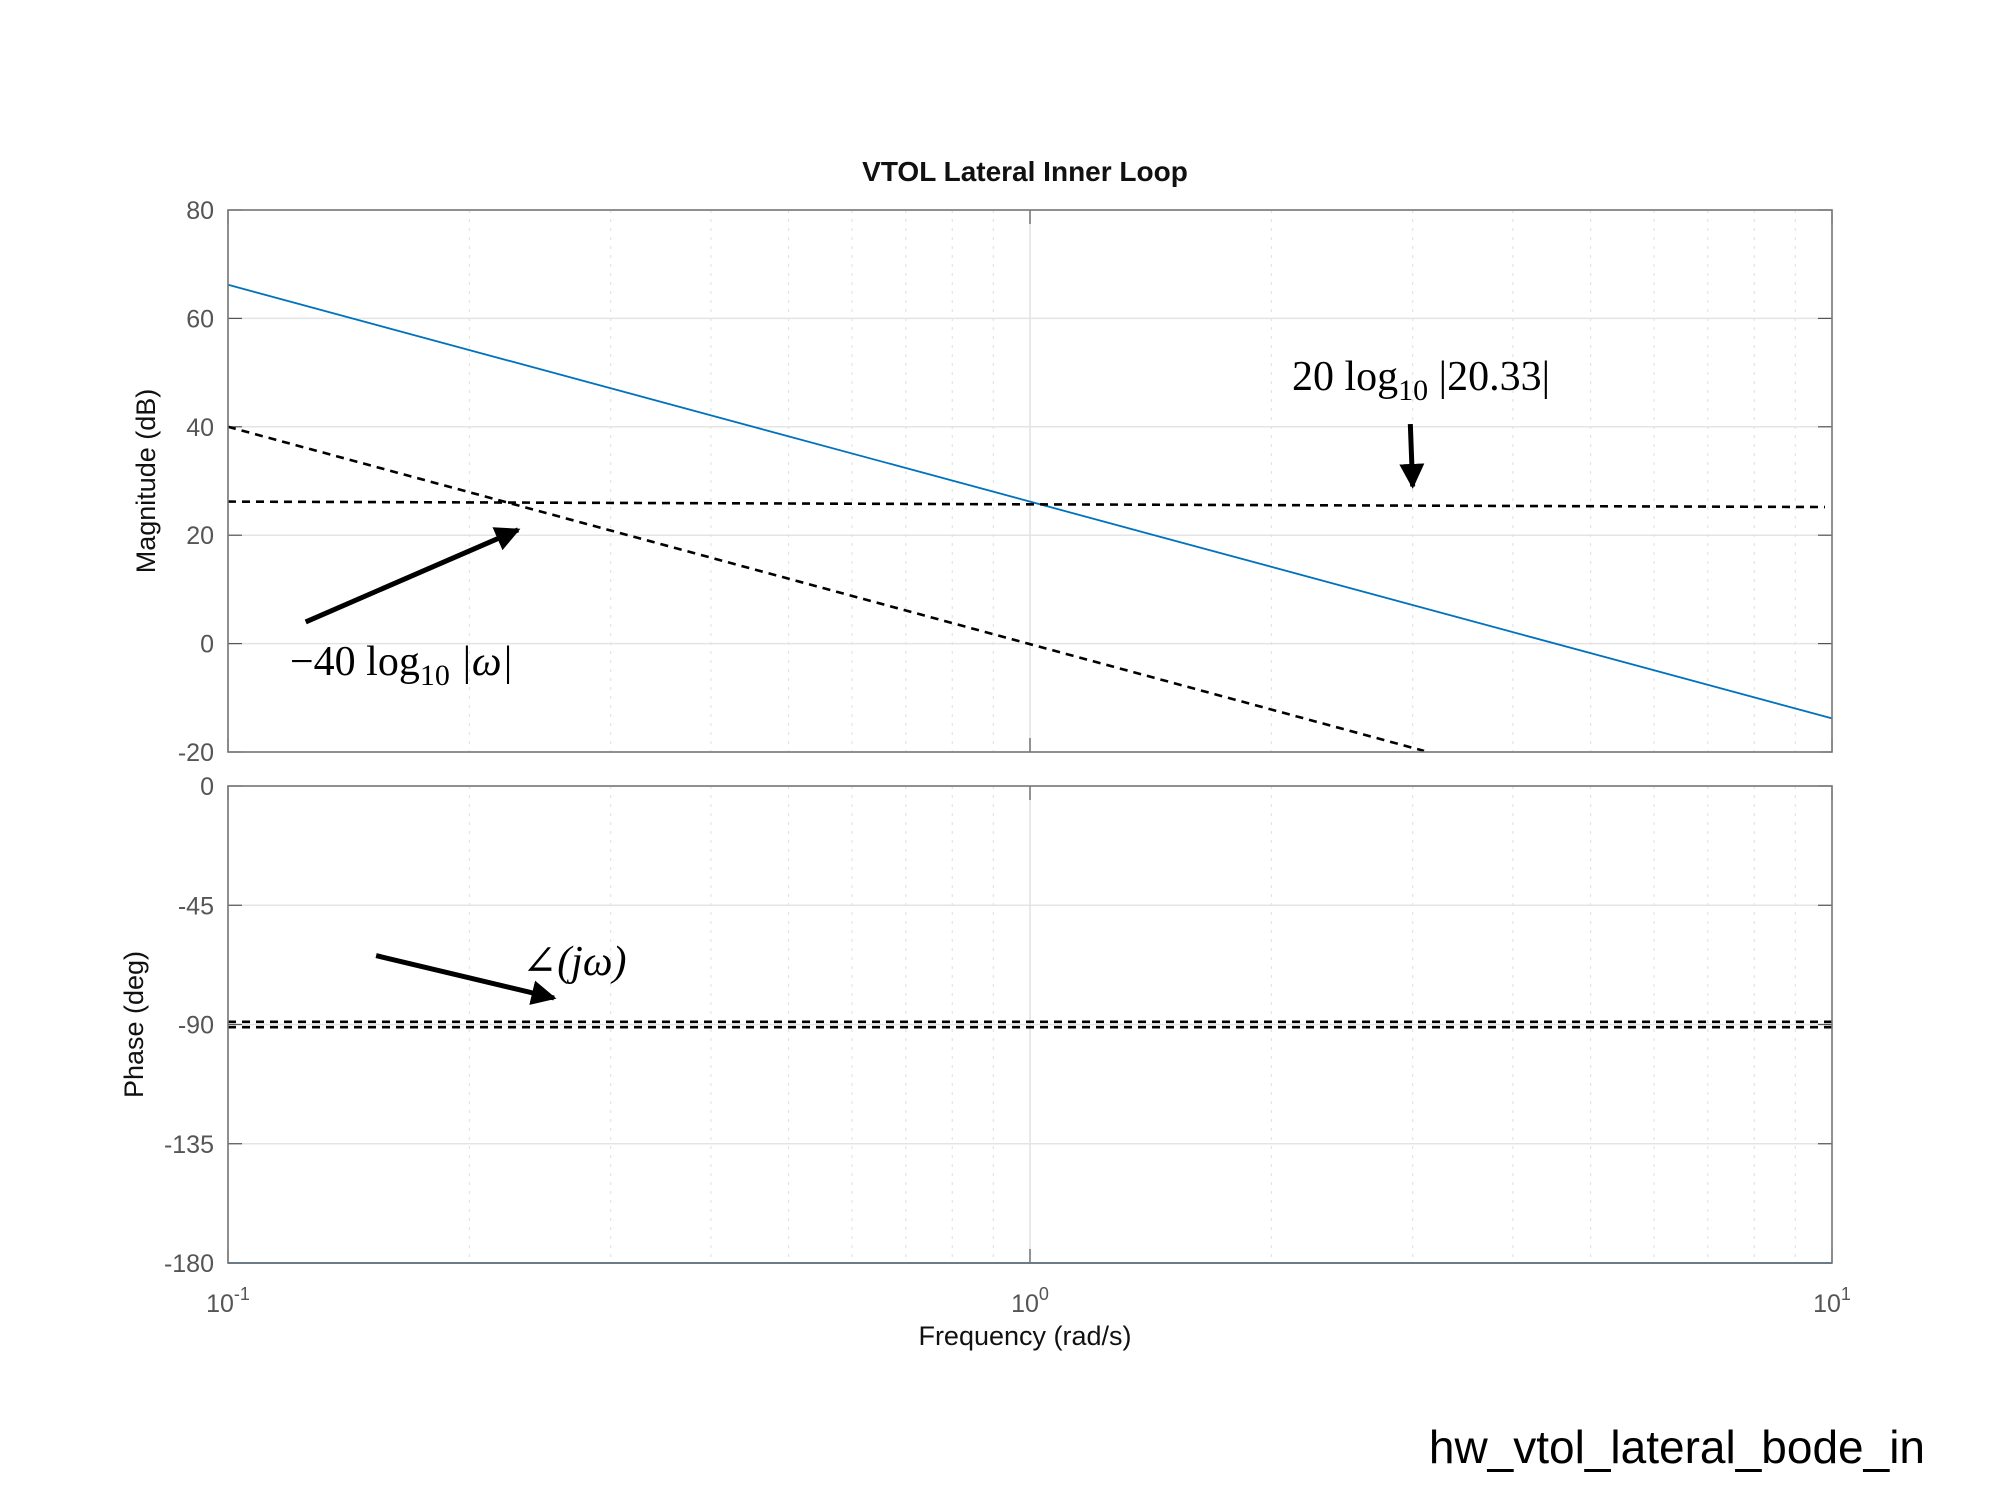  I want to click on x-tick-labels: 10⁻¹ 10⁰ 10¹, so click(1028, 1301).